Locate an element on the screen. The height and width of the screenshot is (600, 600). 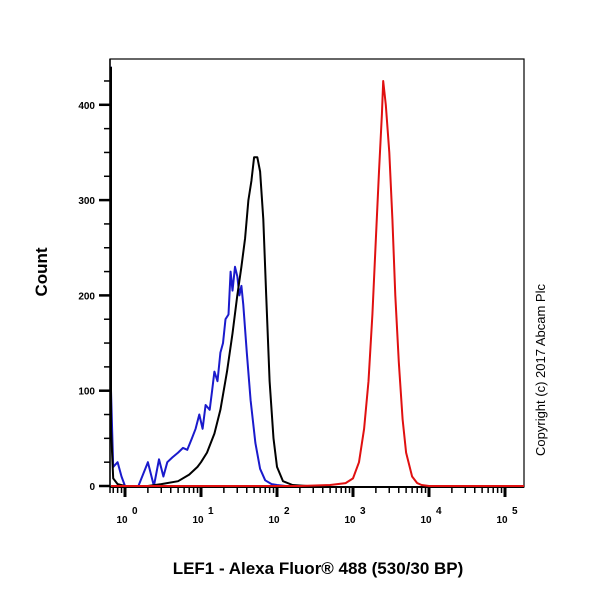
y-tick-label: 400 is located at coordinates (86, 106).